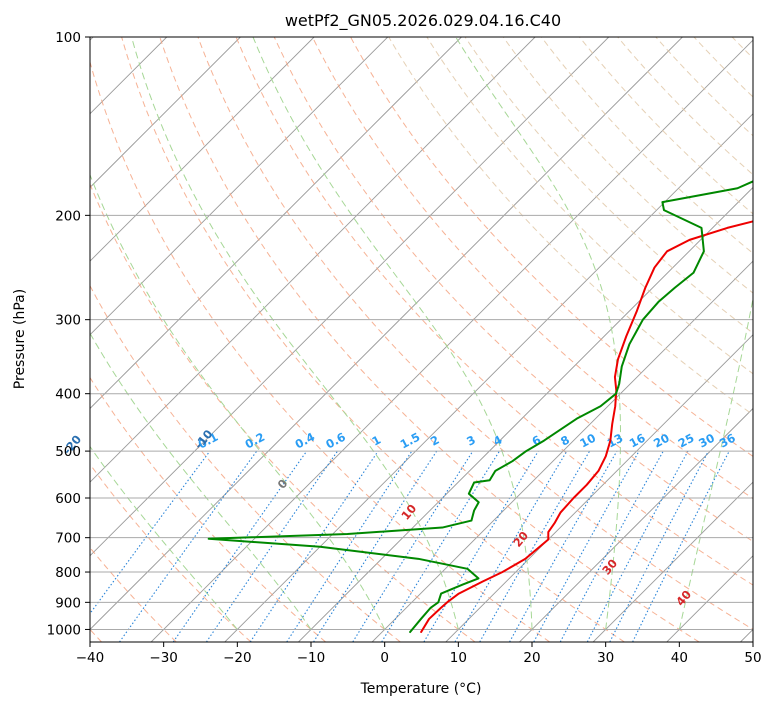 The width and height of the screenshot is (775, 708). What do you see at coordinates (686, 441) in the screenshot?
I see `mixing-ratio-label: 25` at bounding box center [686, 441].